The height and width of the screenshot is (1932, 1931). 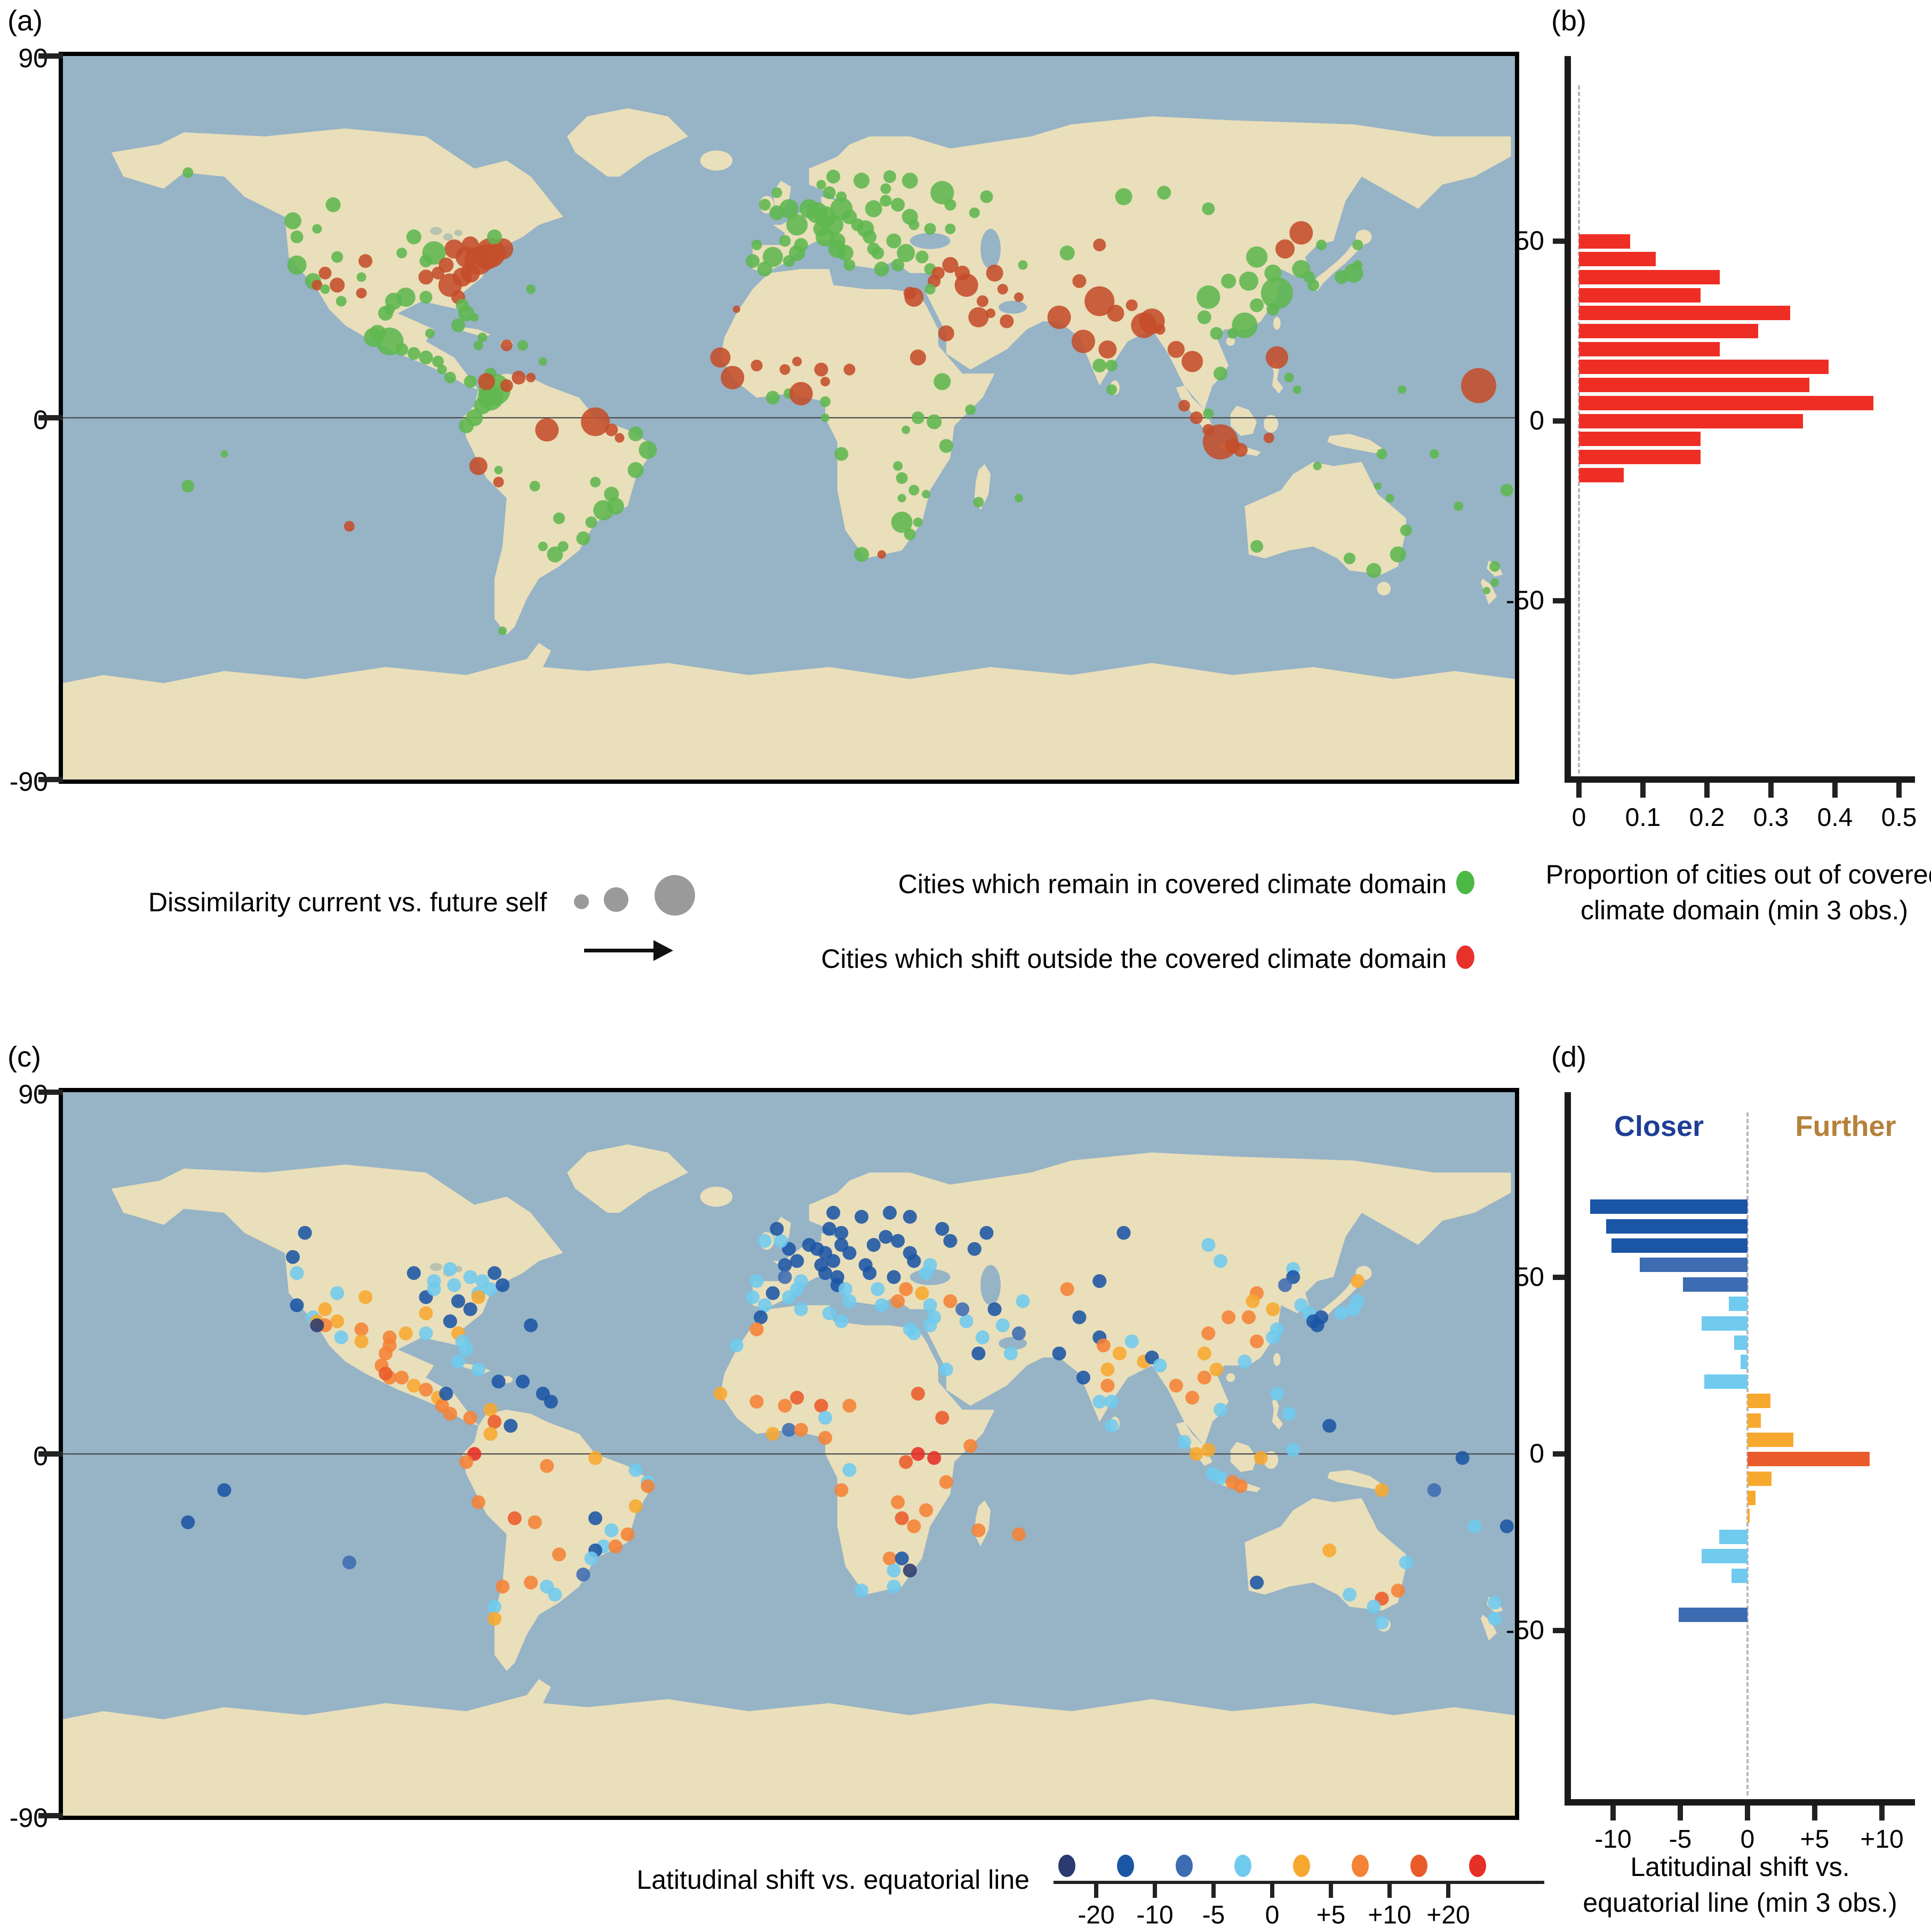 What do you see at coordinates (1242, 1866) in the screenshot?
I see `shift-legend-dot-L` at bounding box center [1242, 1866].